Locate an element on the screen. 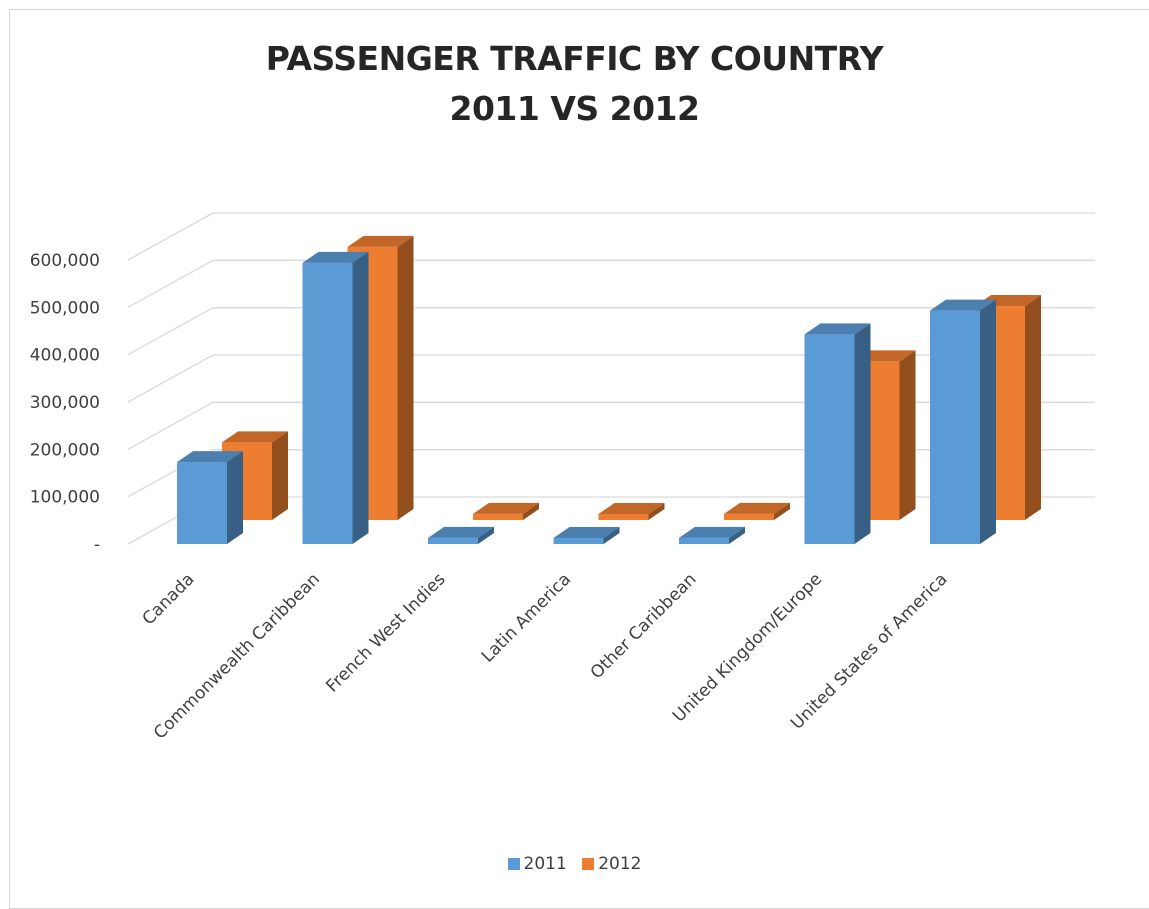 This screenshot has height=909, width=1149. category-label-other-caribbean: Other Caribbean is located at coordinates (644, 626).